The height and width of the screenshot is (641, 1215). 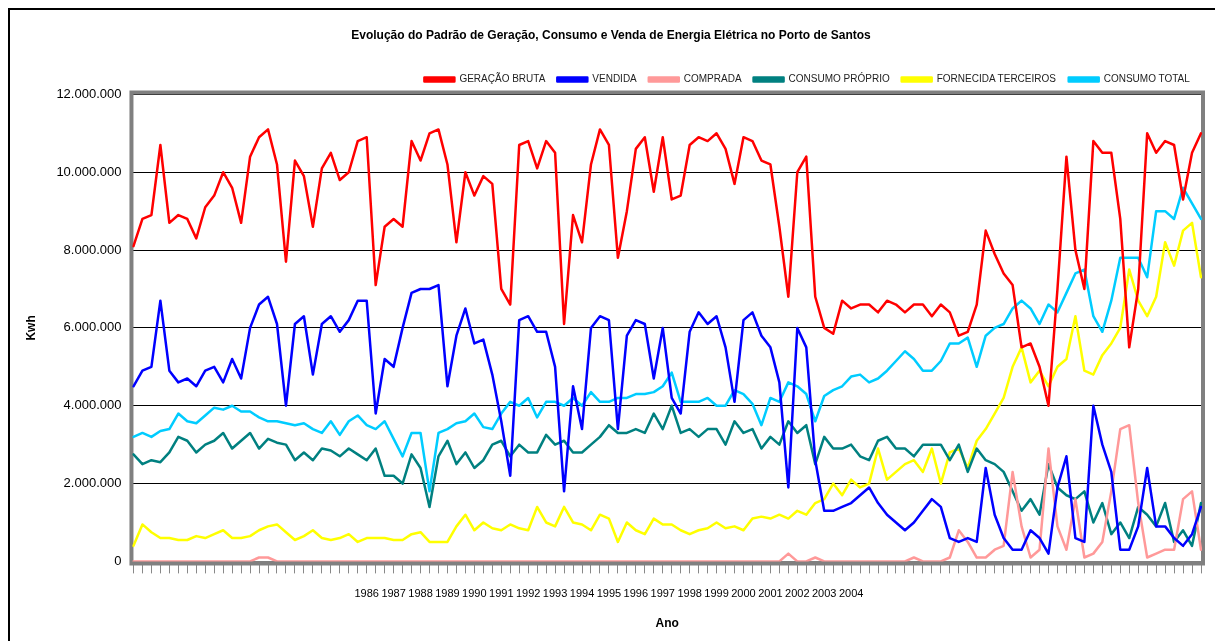 What do you see at coordinates (743, 593) in the screenshot?
I see `x-tick-label: 2000` at bounding box center [743, 593].